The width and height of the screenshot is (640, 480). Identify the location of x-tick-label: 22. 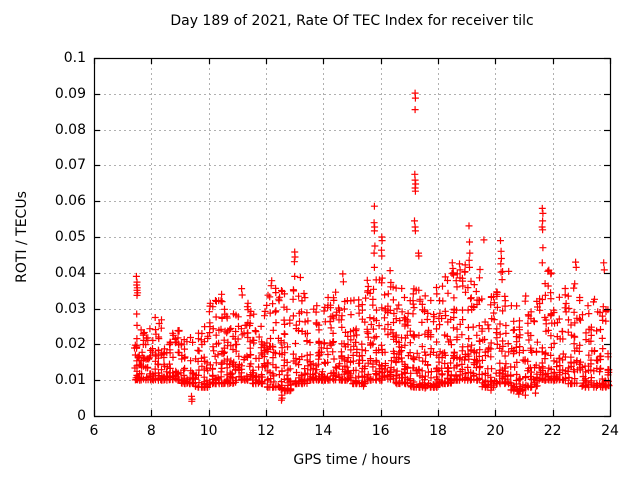
(552, 431).